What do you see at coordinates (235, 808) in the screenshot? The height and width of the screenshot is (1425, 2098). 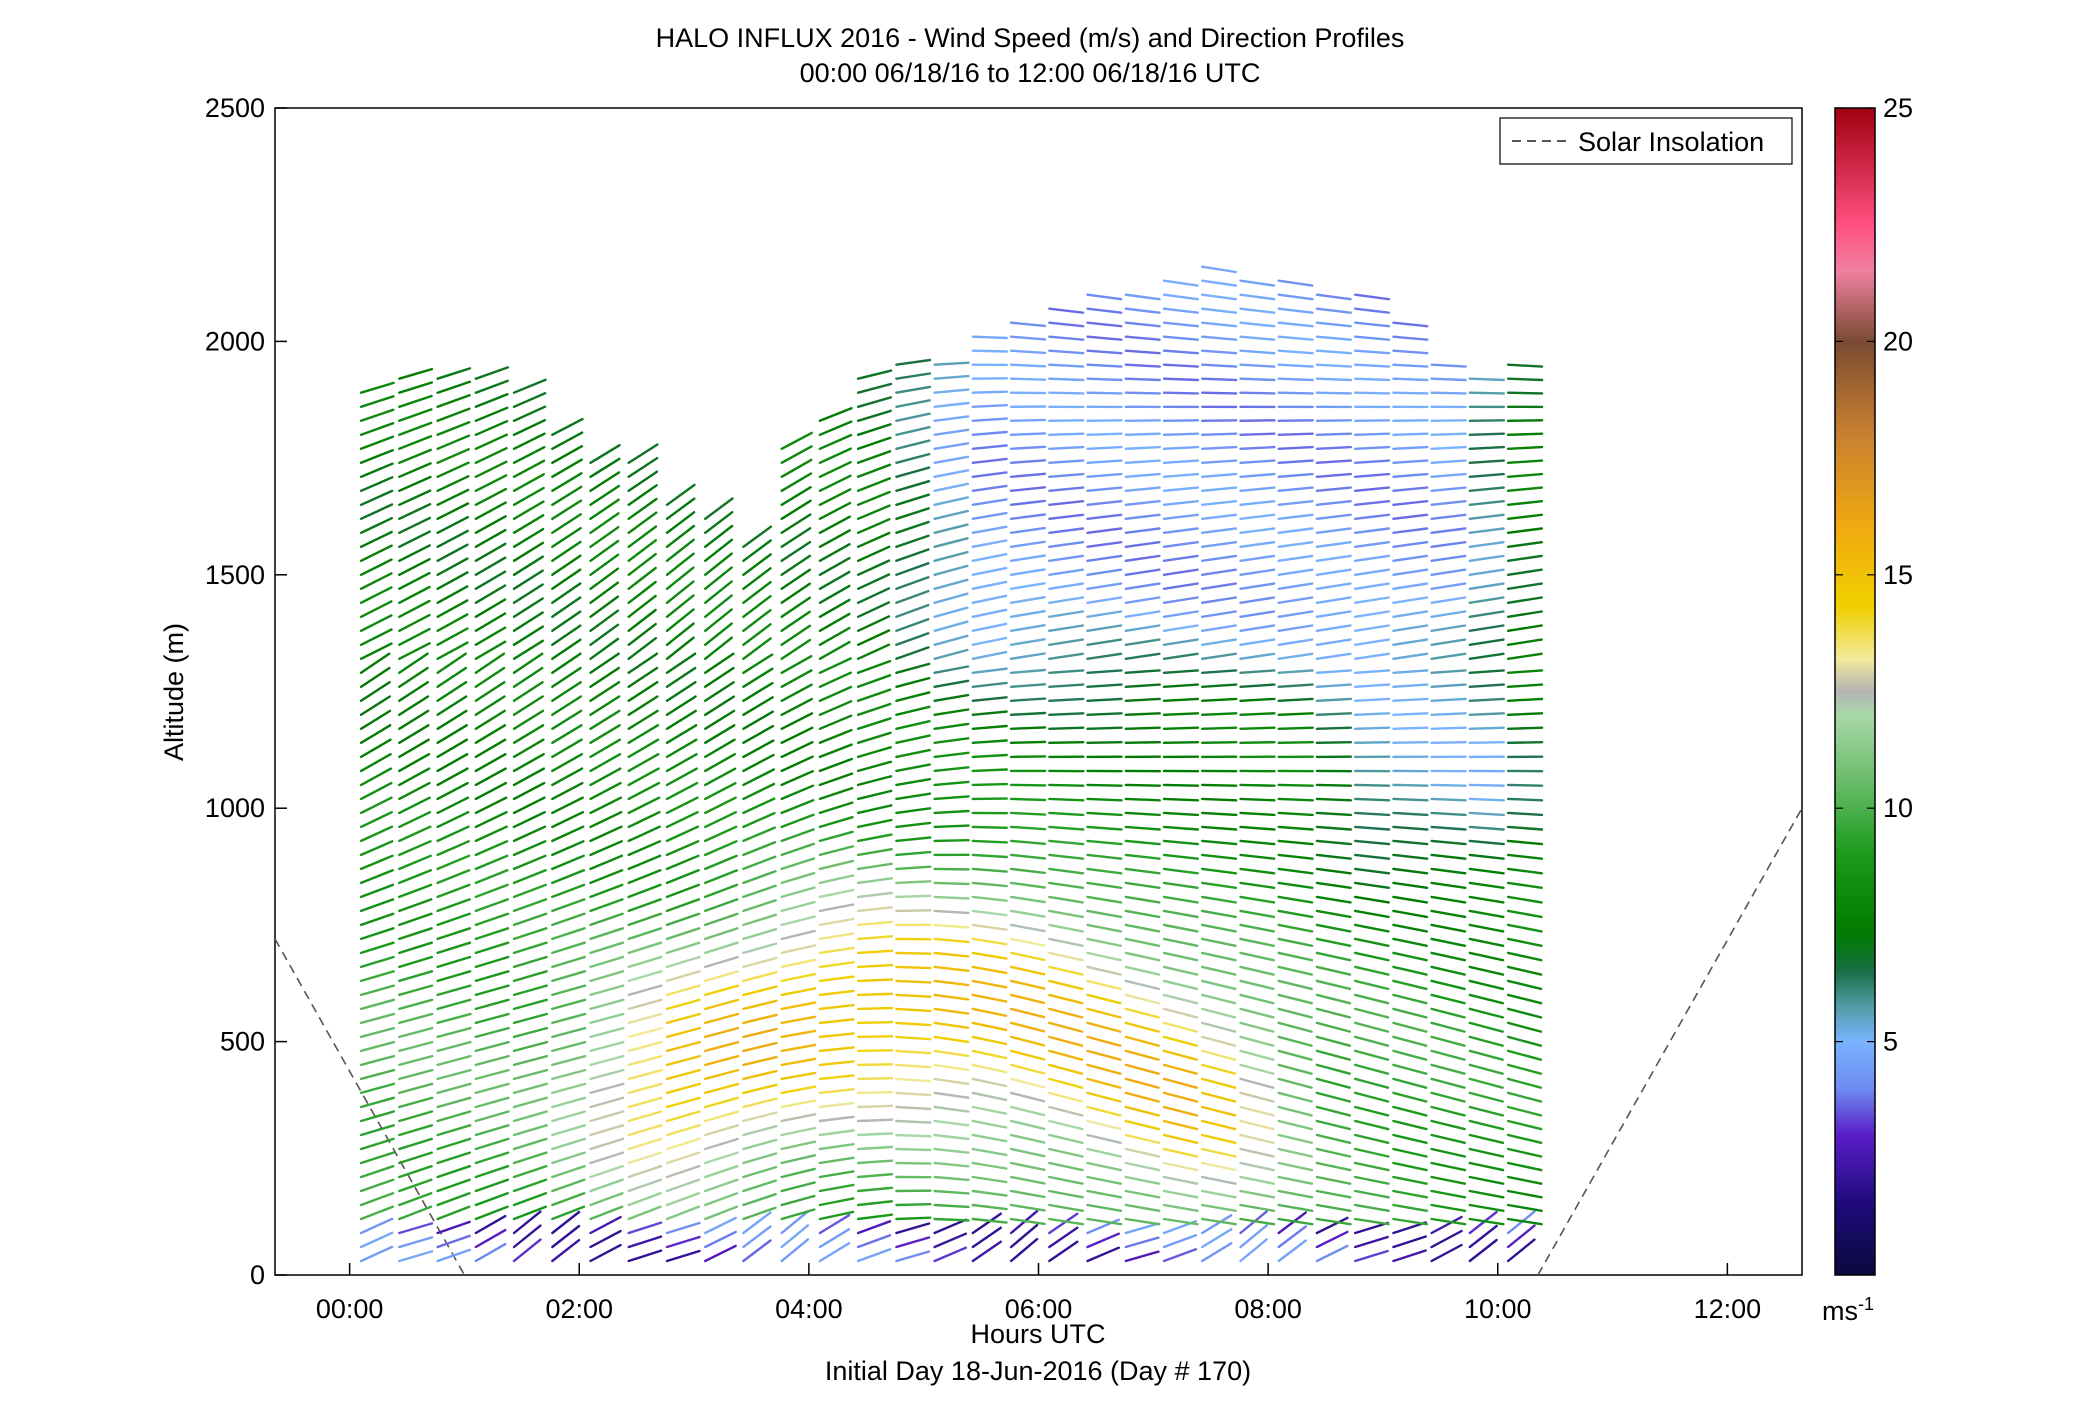 I see `y-tick-label: 1000` at bounding box center [235, 808].